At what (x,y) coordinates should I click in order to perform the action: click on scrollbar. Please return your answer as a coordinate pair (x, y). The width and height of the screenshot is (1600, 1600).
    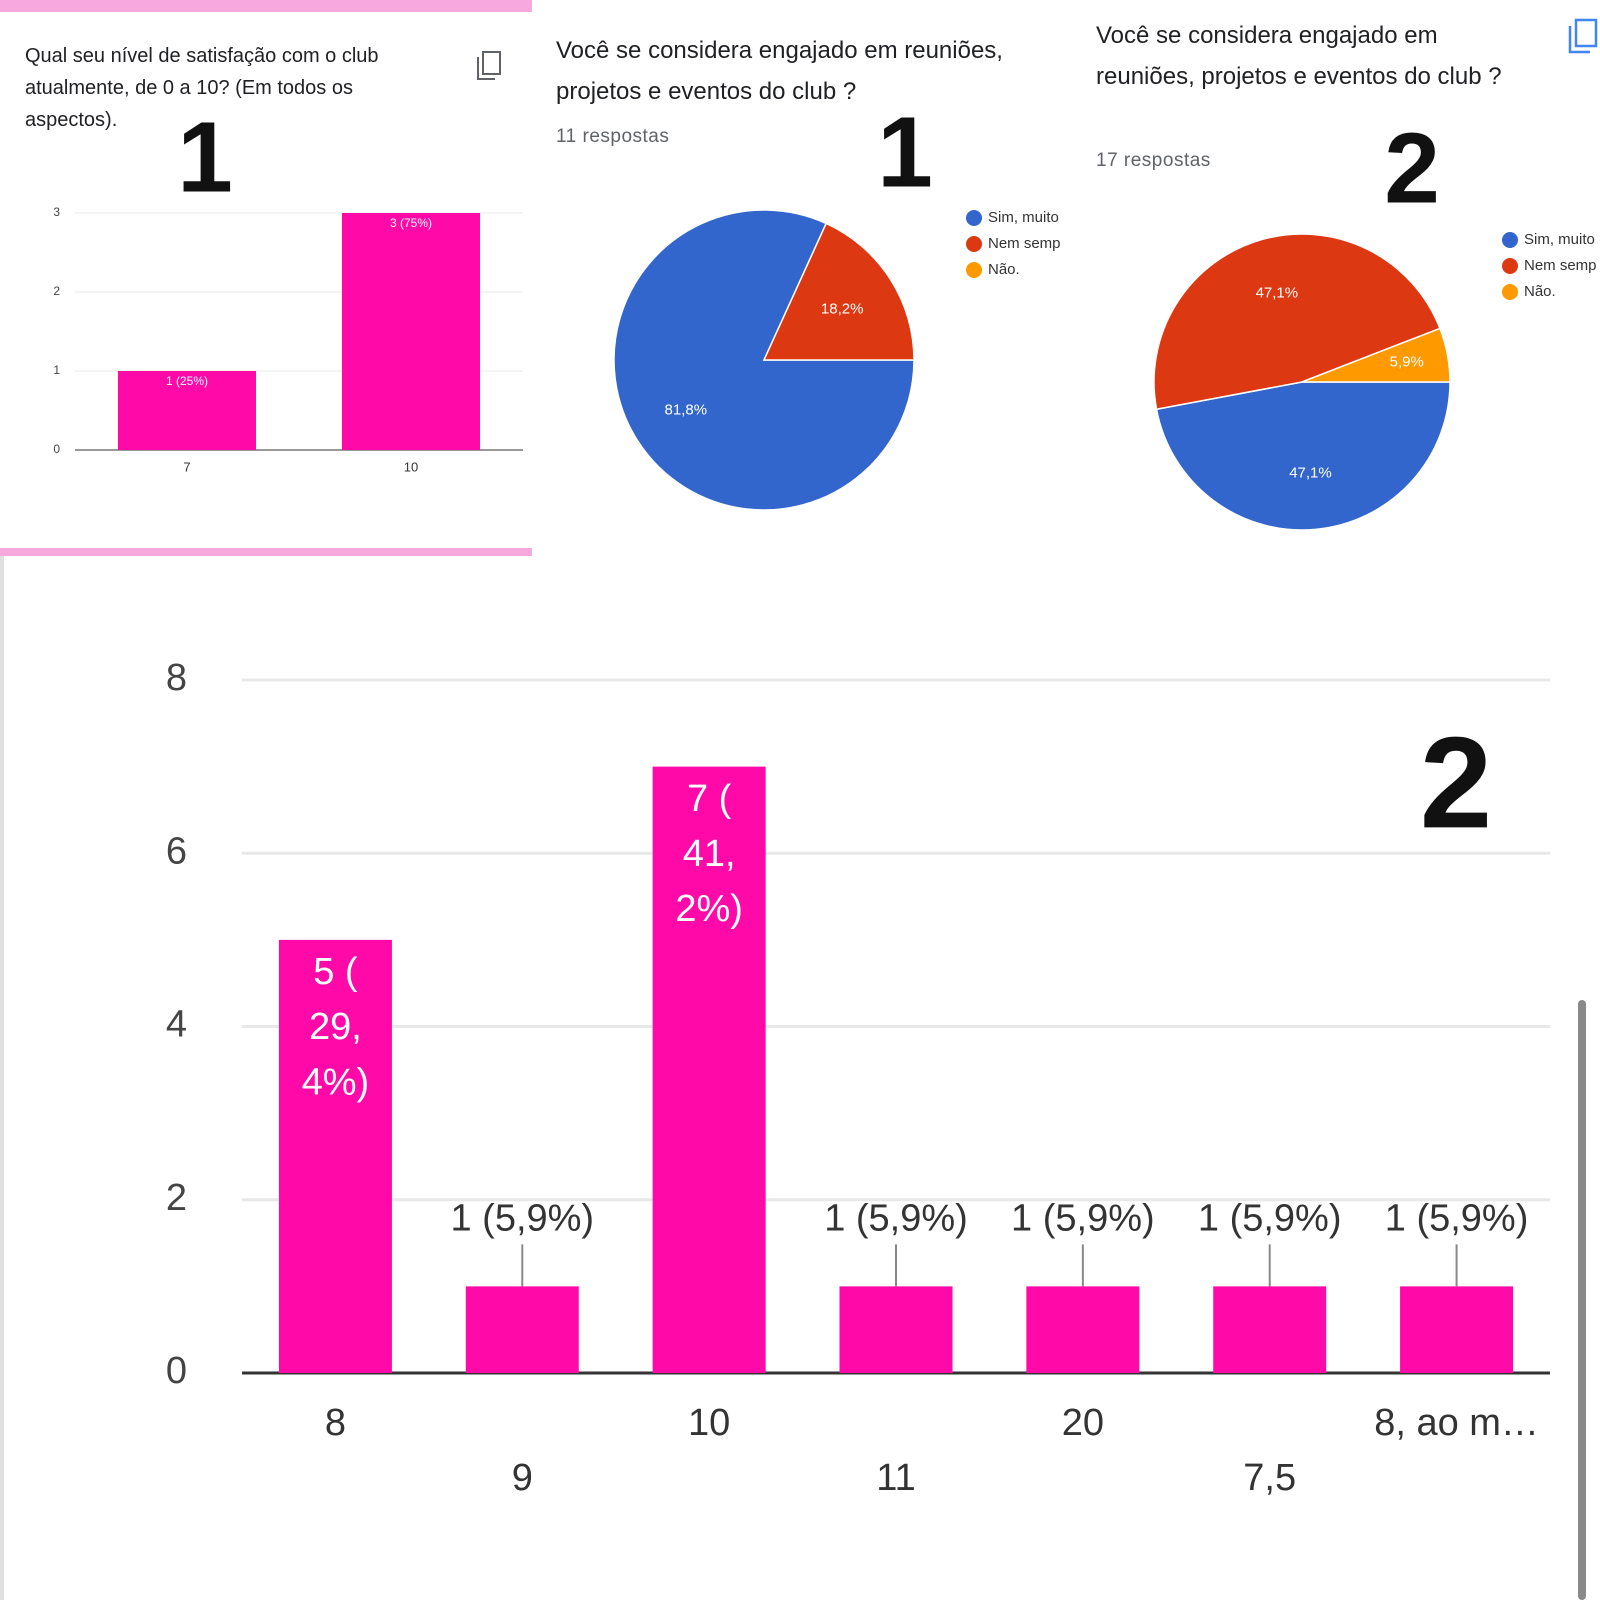
    Looking at the image, I should click on (1582, 1300).